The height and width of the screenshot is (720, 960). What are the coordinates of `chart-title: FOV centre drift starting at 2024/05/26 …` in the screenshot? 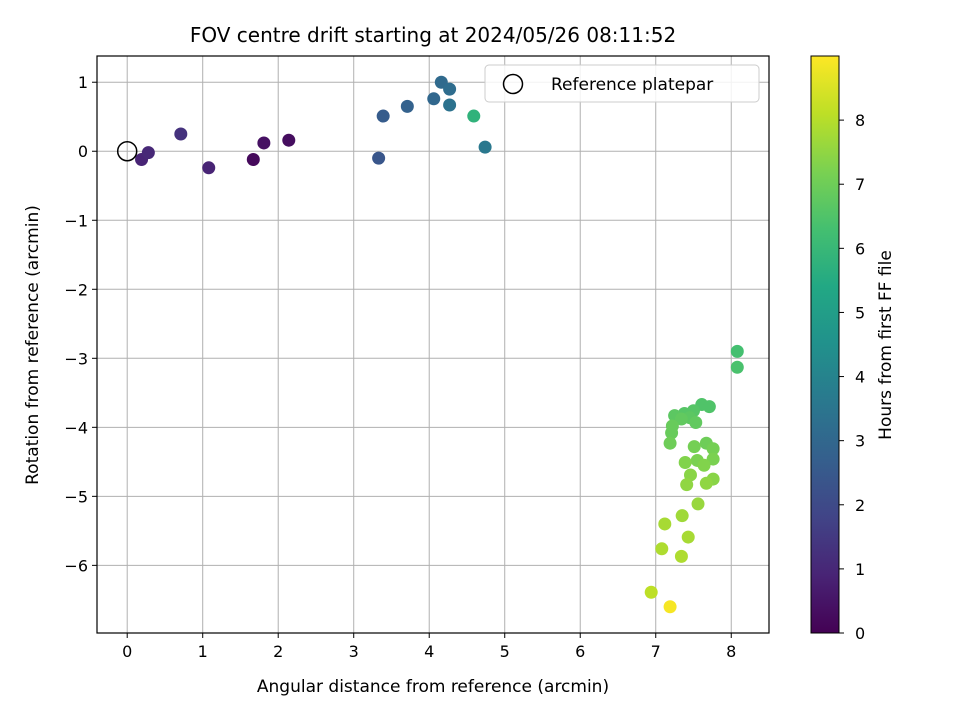 It's located at (433, 35).